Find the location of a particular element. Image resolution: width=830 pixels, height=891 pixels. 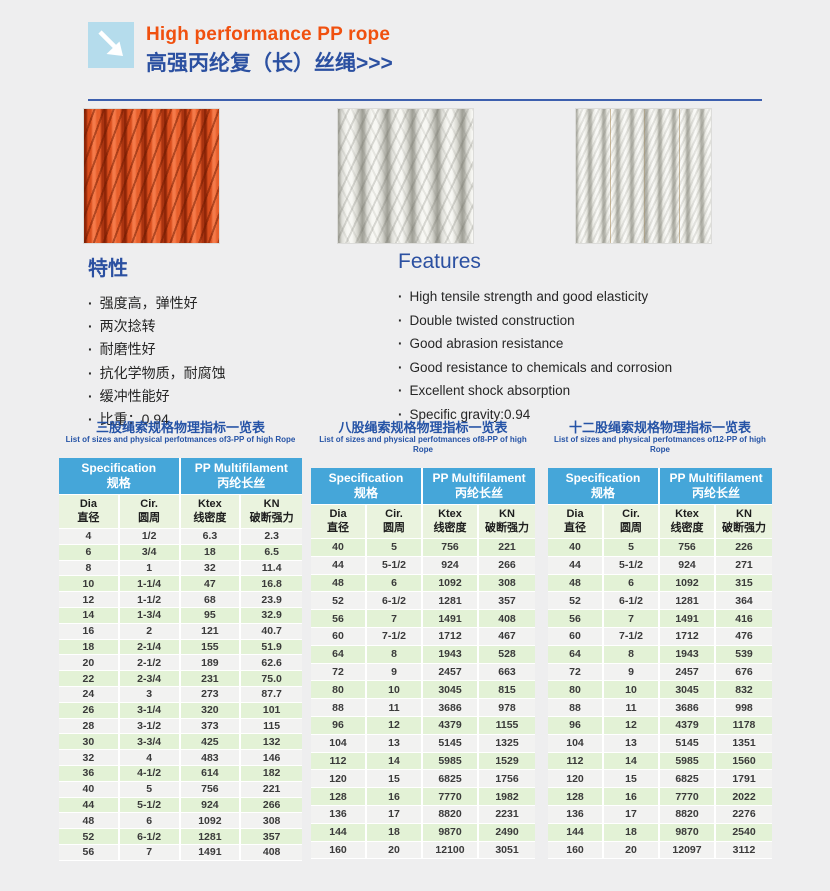

table-row: 40 5 756 221 is located at coordinates (180, 789).